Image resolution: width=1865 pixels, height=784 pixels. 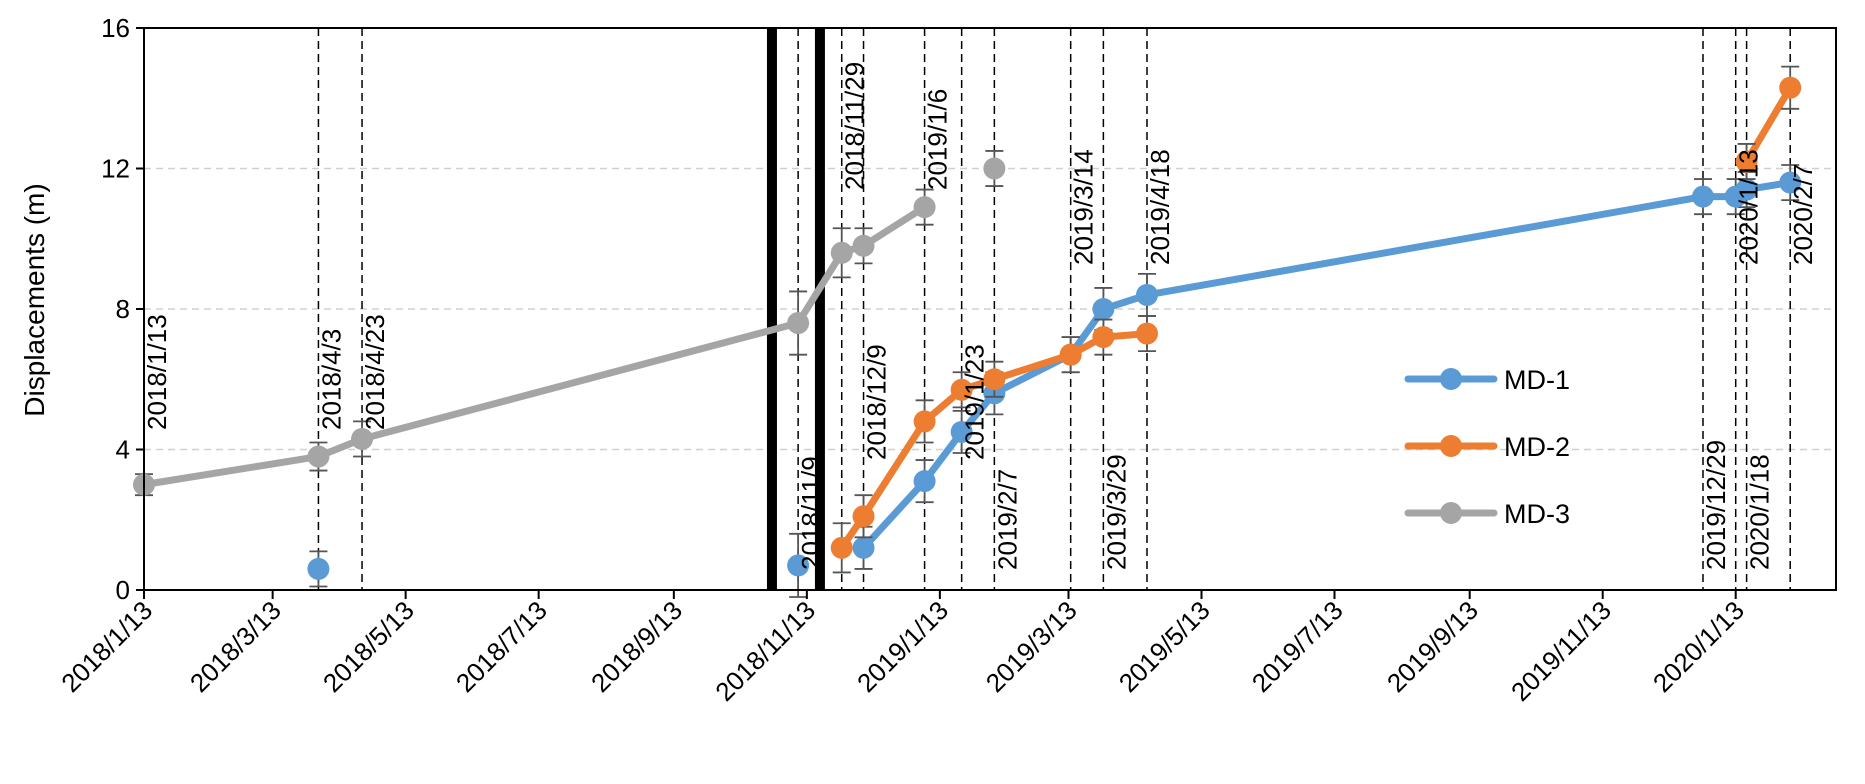 I want to click on y-axis-title: Displacements (m), so click(x=34, y=299).